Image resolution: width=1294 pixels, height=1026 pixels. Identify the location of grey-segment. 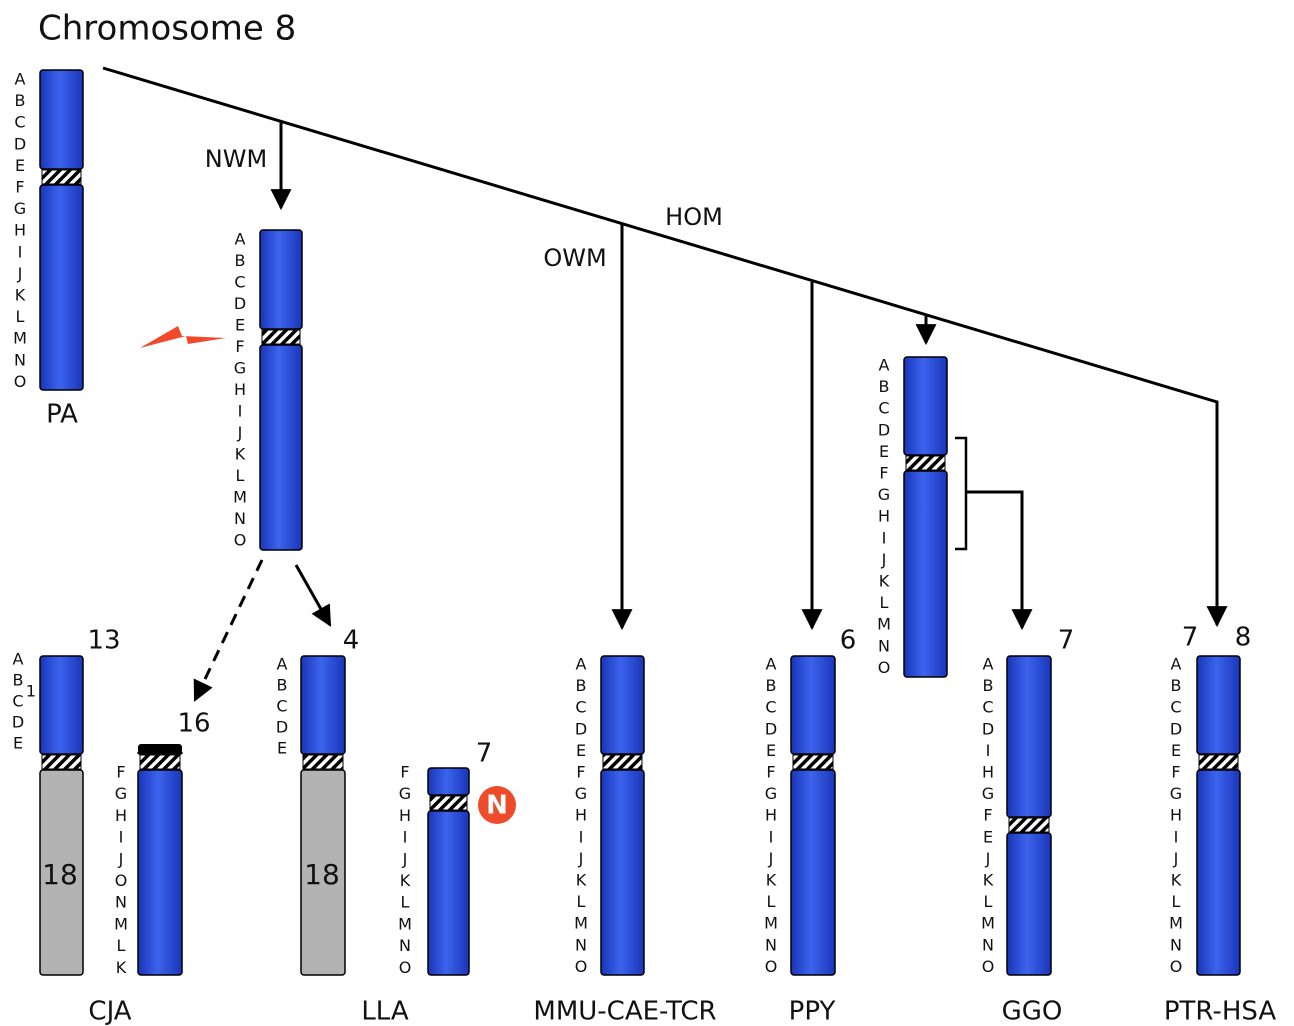
(61, 872).